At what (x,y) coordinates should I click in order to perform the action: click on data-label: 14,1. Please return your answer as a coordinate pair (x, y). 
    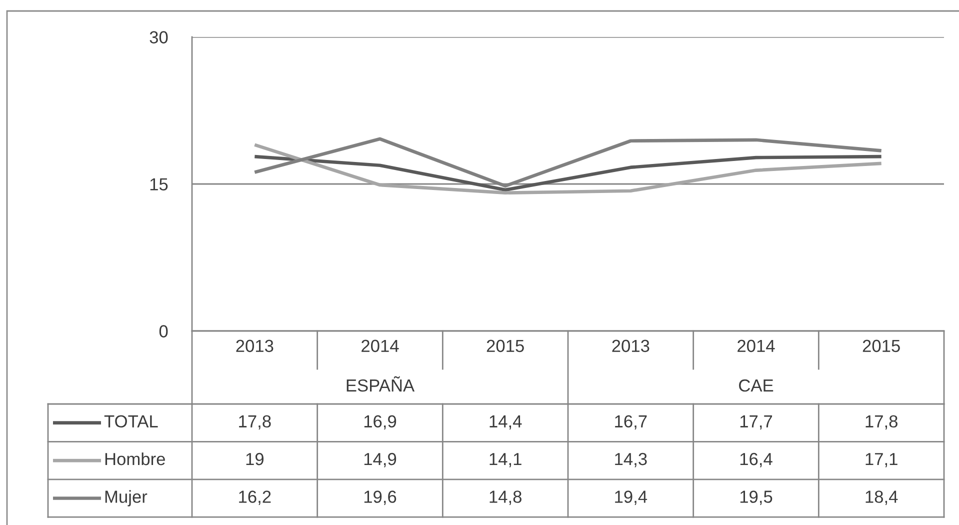
    Looking at the image, I should click on (506, 460).